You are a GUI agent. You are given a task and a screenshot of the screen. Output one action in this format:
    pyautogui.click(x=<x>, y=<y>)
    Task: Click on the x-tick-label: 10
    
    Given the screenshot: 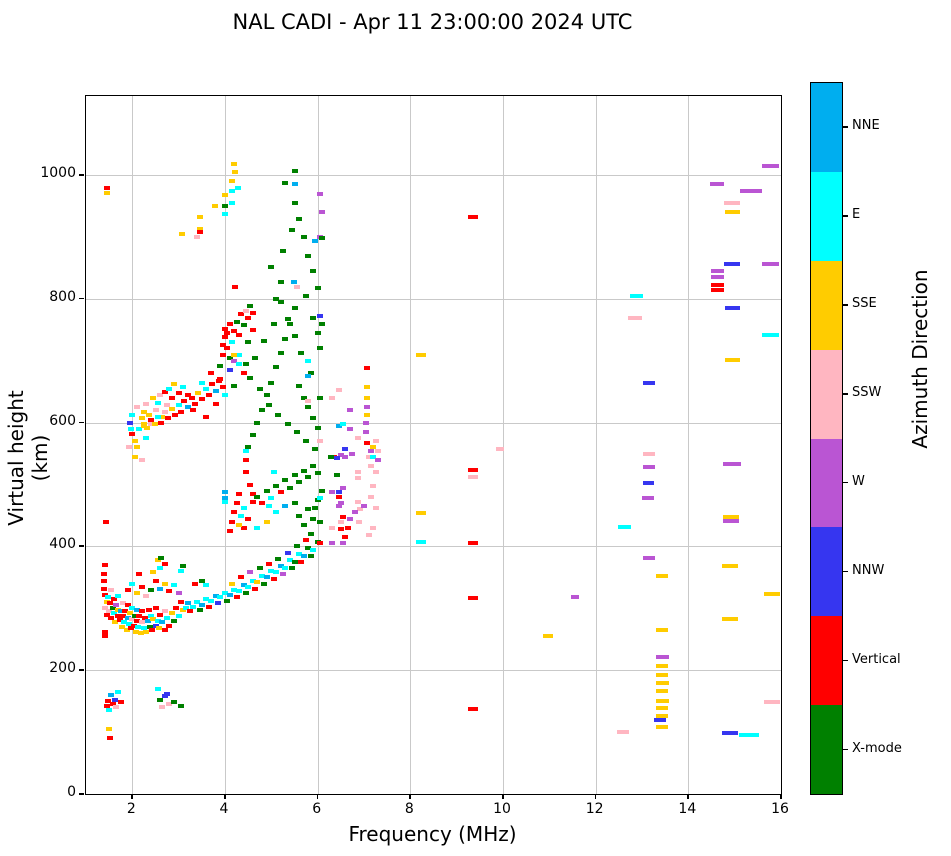 What is the action you would take?
    pyautogui.click(x=502, y=809)
    